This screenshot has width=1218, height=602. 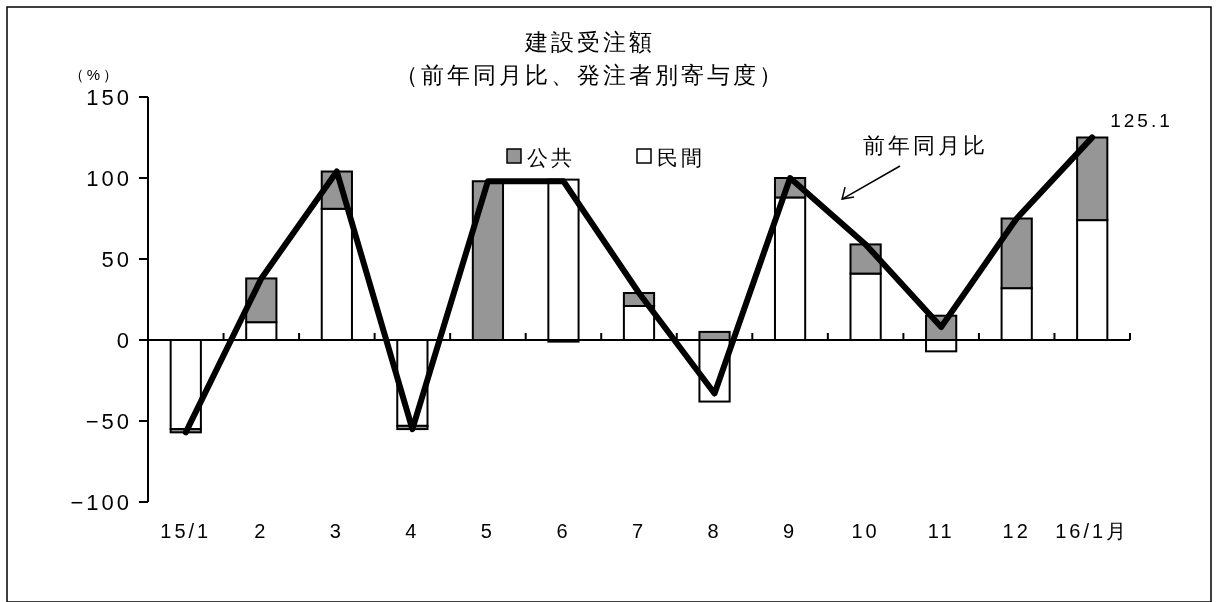 What do you see at coordinates (336, 531) in the screenshot?
I see `x-tick-label: 3` at bounding box center [336, 531].